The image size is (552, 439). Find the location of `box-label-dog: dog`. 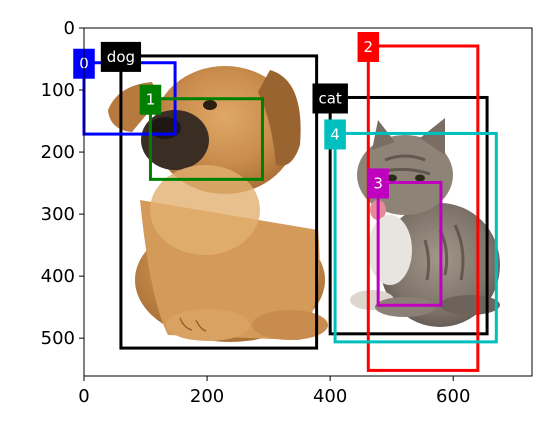

box-label-dog: dog is located at coordinates (121, 56).